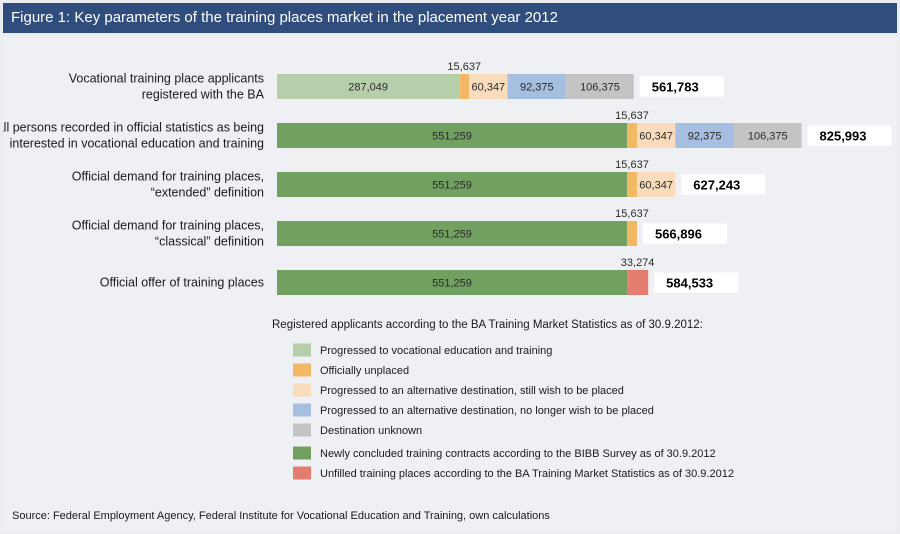 This screenshot has height=534, width=900. I want to click on segment-value-above-3-1: 15,637, so click(632, 214).